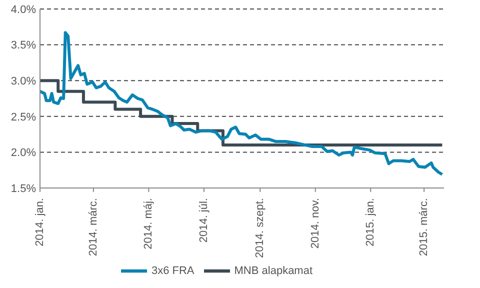 The height and width of the screenshot is (288, 480). Describe the element at coordinates (23, 188) in the screenshot. I see `y-tick-label: 1.5%` at that location.